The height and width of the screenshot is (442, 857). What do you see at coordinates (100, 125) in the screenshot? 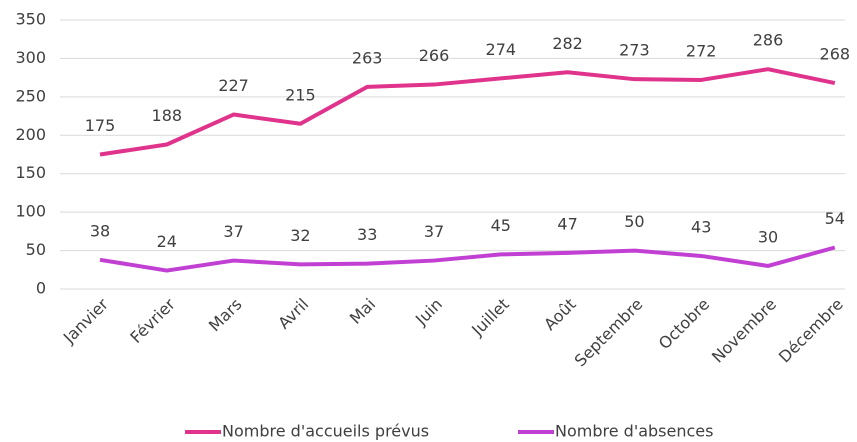
I see `data-label: 175` at bounding box center [100, 125].